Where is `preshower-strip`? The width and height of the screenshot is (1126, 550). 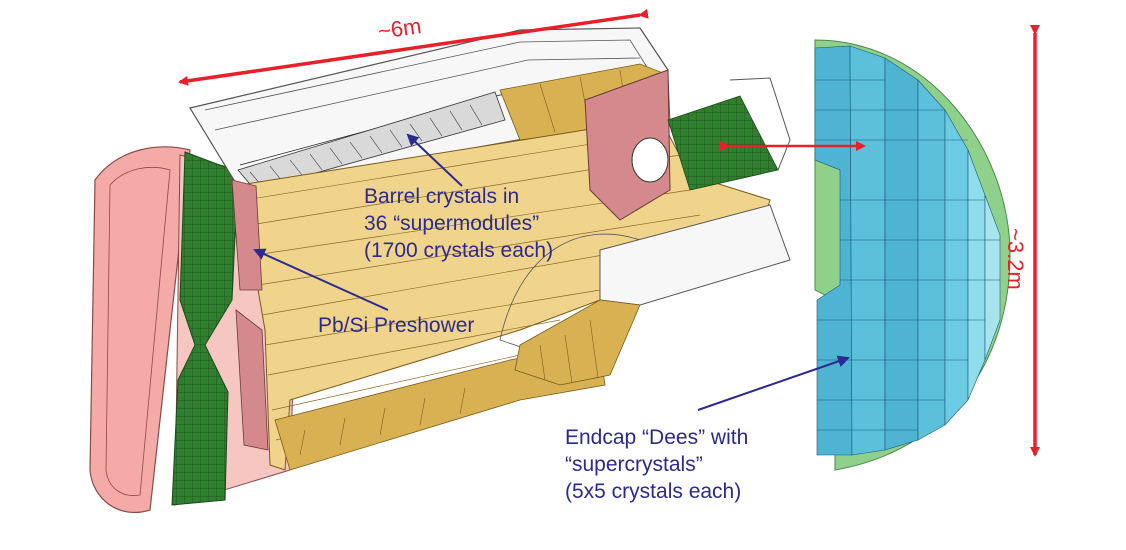
preshower-strip is located at coordinates (250, 315).